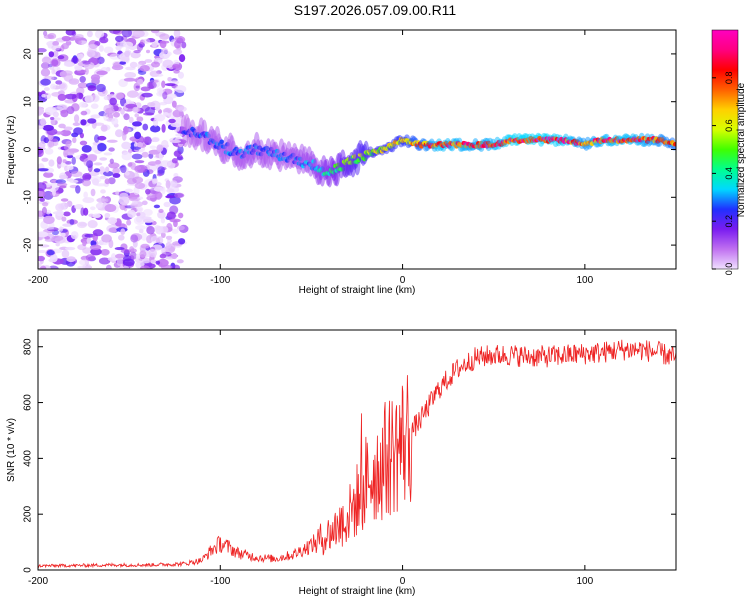  What do you see at coordinates (28, 346) in the screenshot?
I see `snr-y-tick-label: 800` at bounding box center [28, 346].